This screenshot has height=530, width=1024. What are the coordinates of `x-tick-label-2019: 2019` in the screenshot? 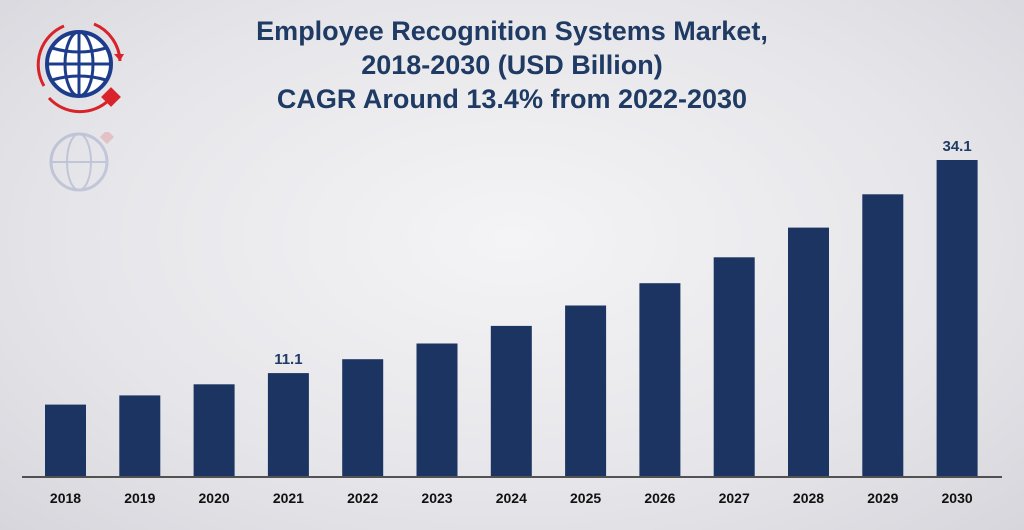 It's located at (139, 498).